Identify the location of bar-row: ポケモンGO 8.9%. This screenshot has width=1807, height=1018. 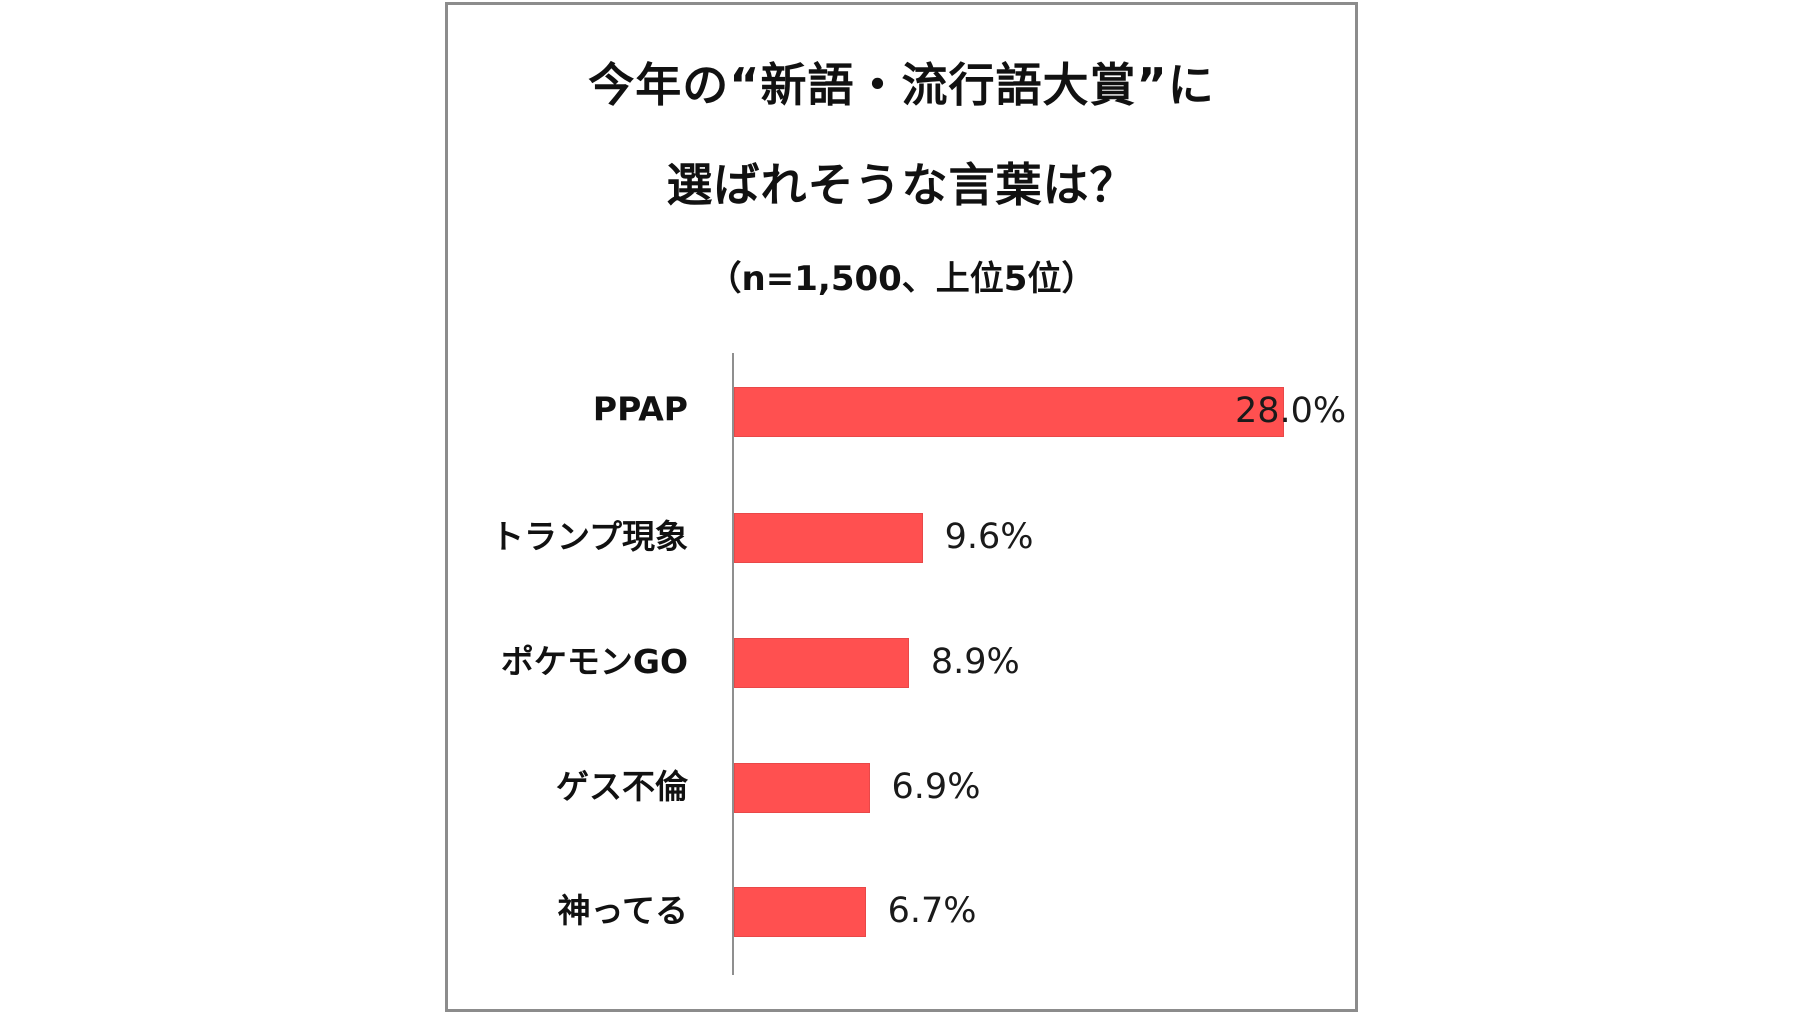
(901, 663).